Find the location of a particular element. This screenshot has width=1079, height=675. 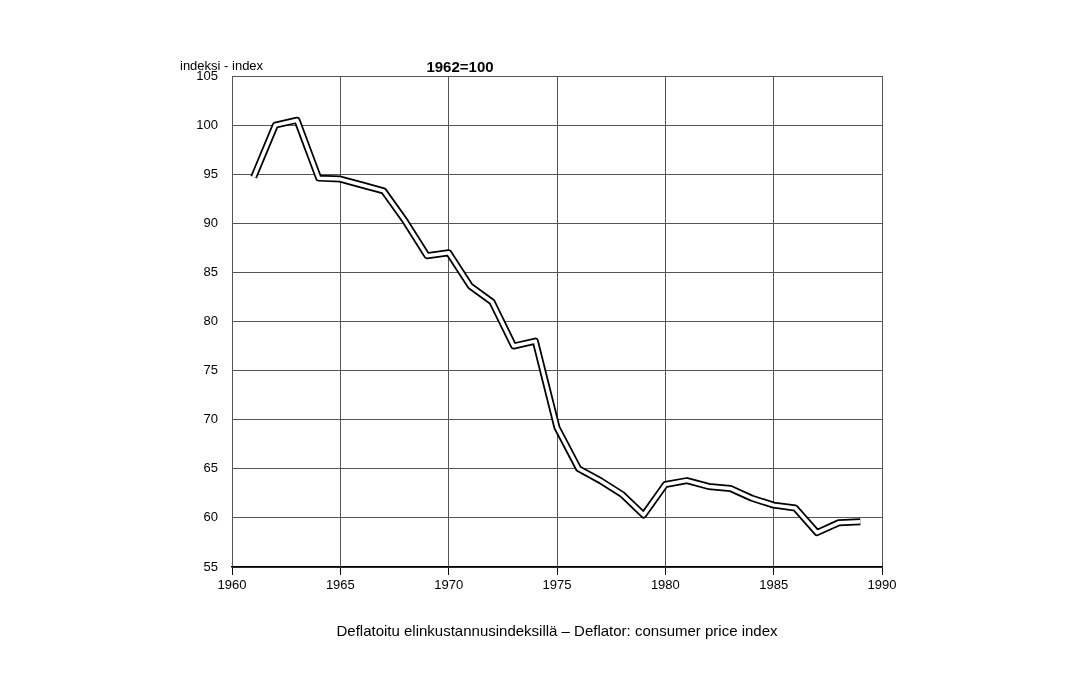

x-tick-label: 1960 is located at coordinates (232, 585).